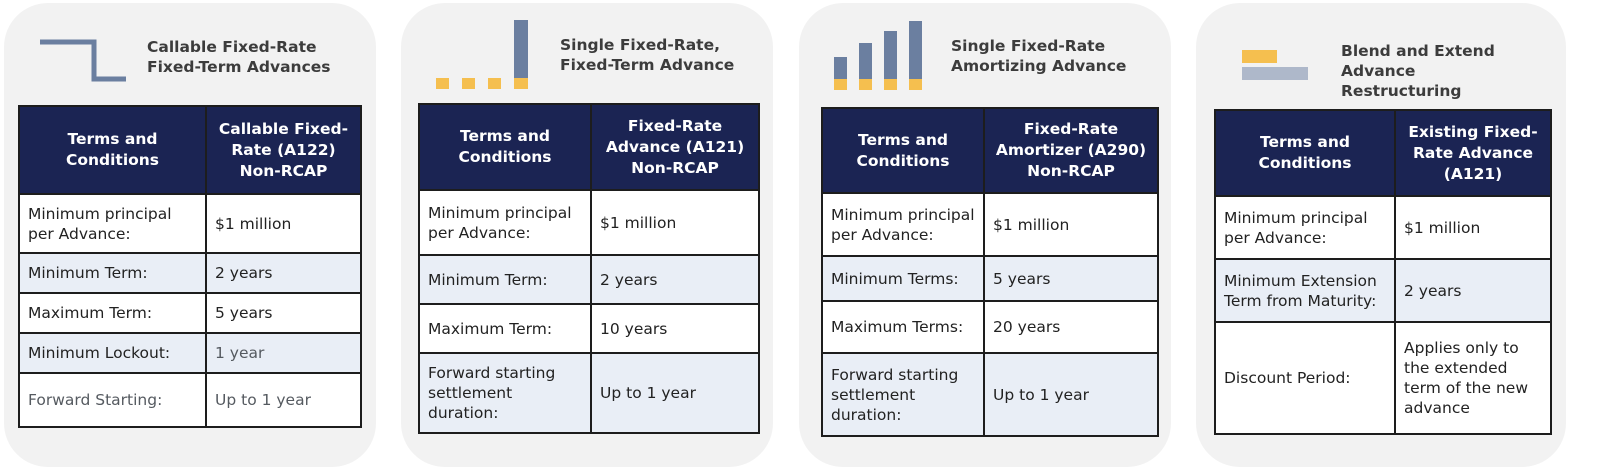  I want to click on row-label: Forward Starting:, so click(112, 400).